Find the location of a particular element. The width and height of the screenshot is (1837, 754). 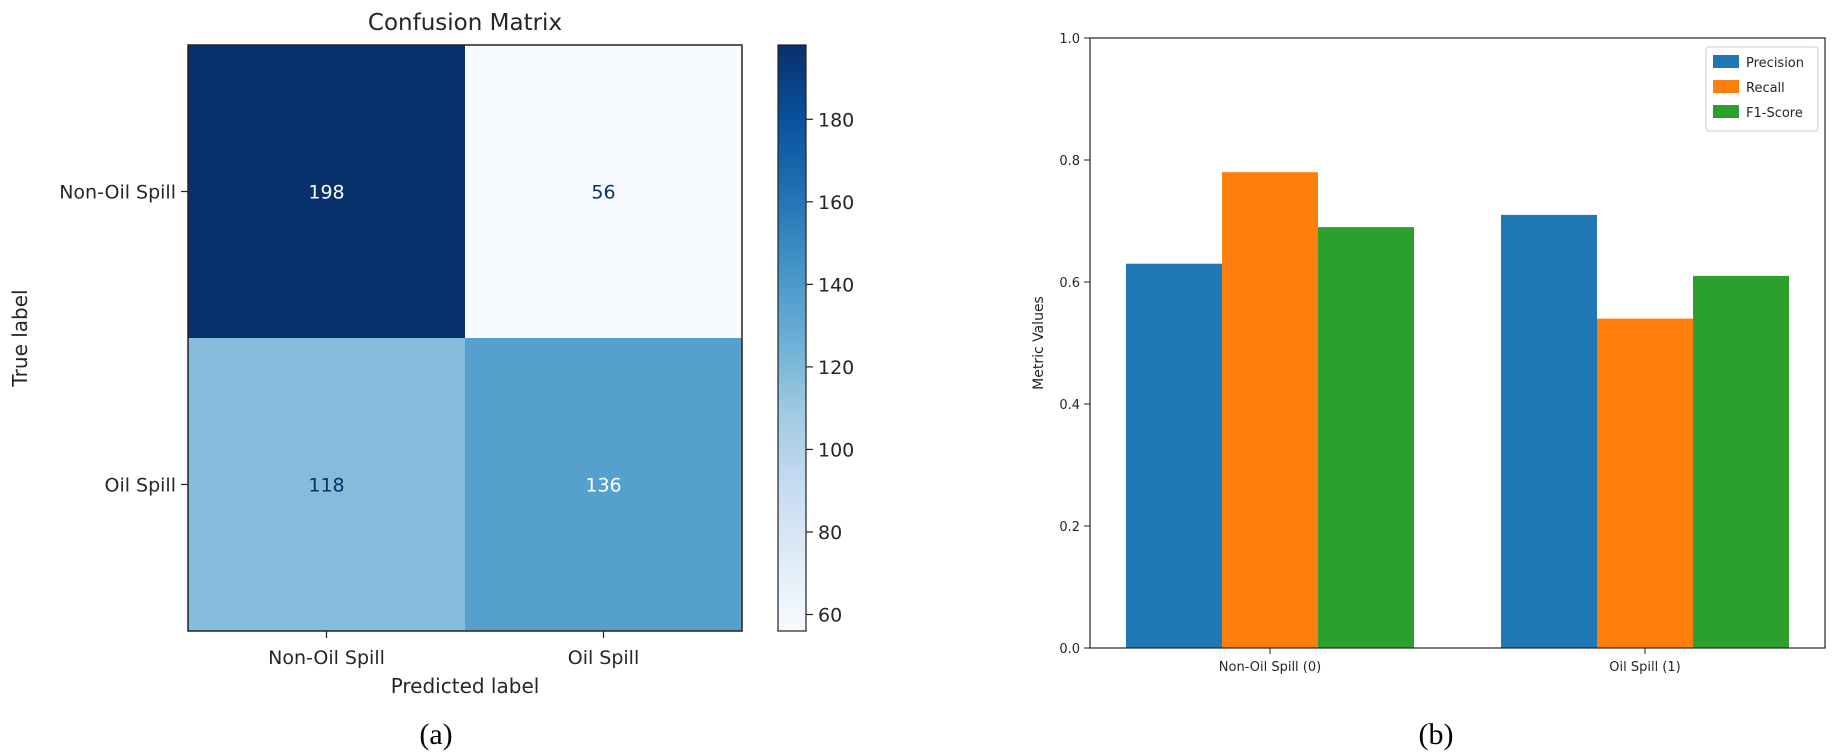

colorbar-tick-label: 140 is located at coordinates (836, 285).